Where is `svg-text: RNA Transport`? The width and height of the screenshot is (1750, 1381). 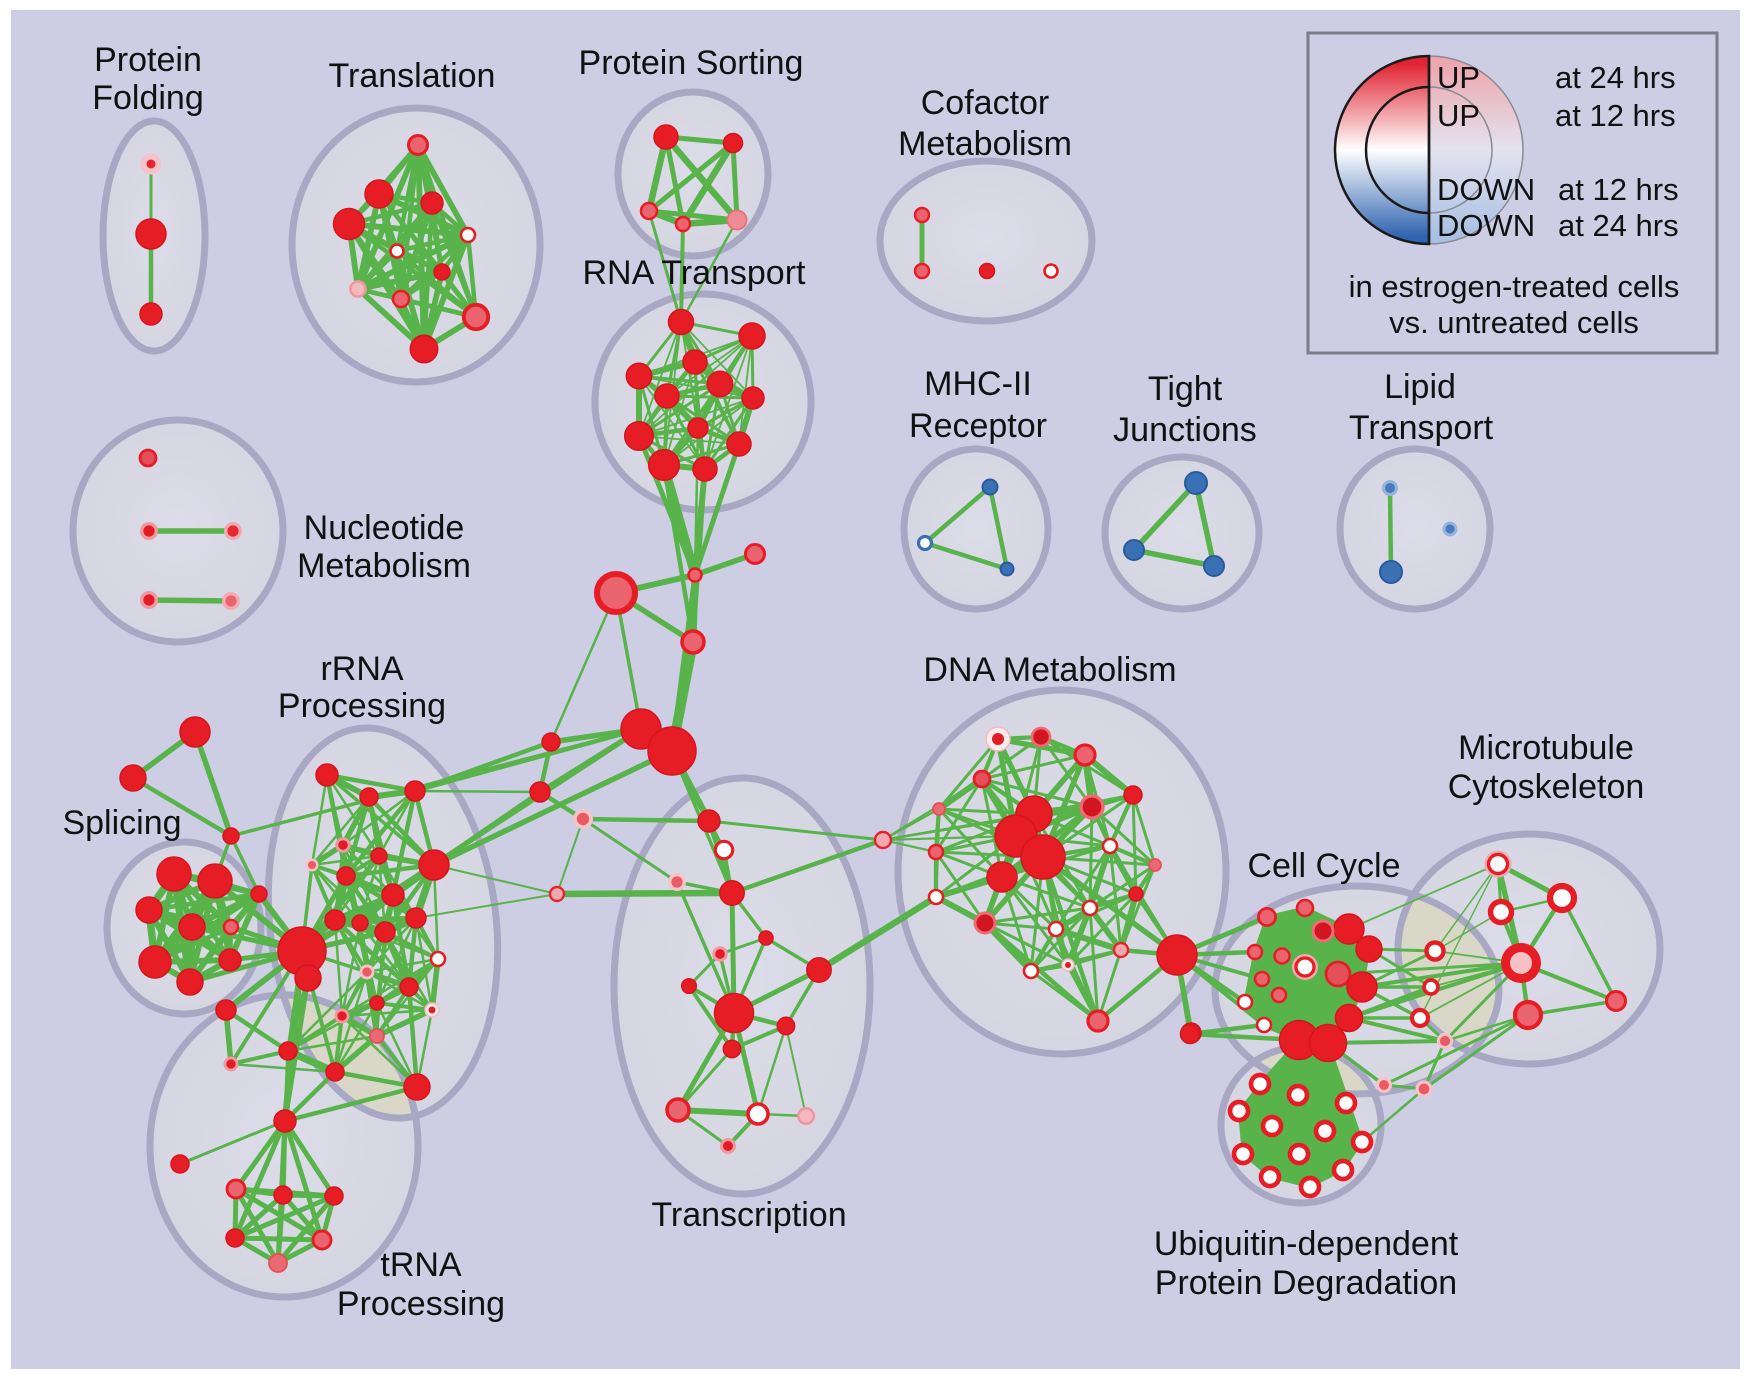
svg-text: RNA Transport is located at coordinates (695, 273).